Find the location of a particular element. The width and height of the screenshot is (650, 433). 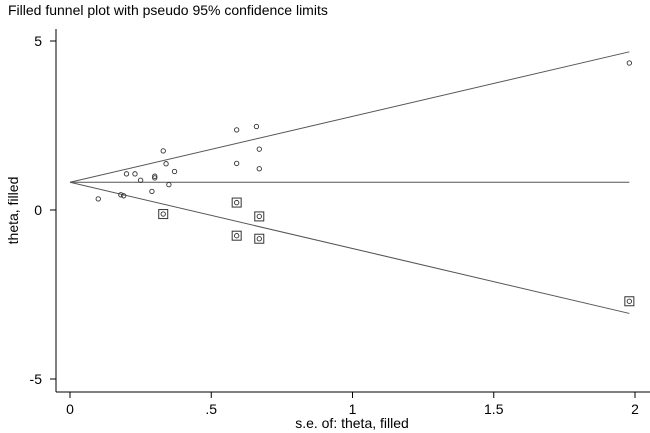

x-tick-label: 1 is located at coordinates (353, 409).